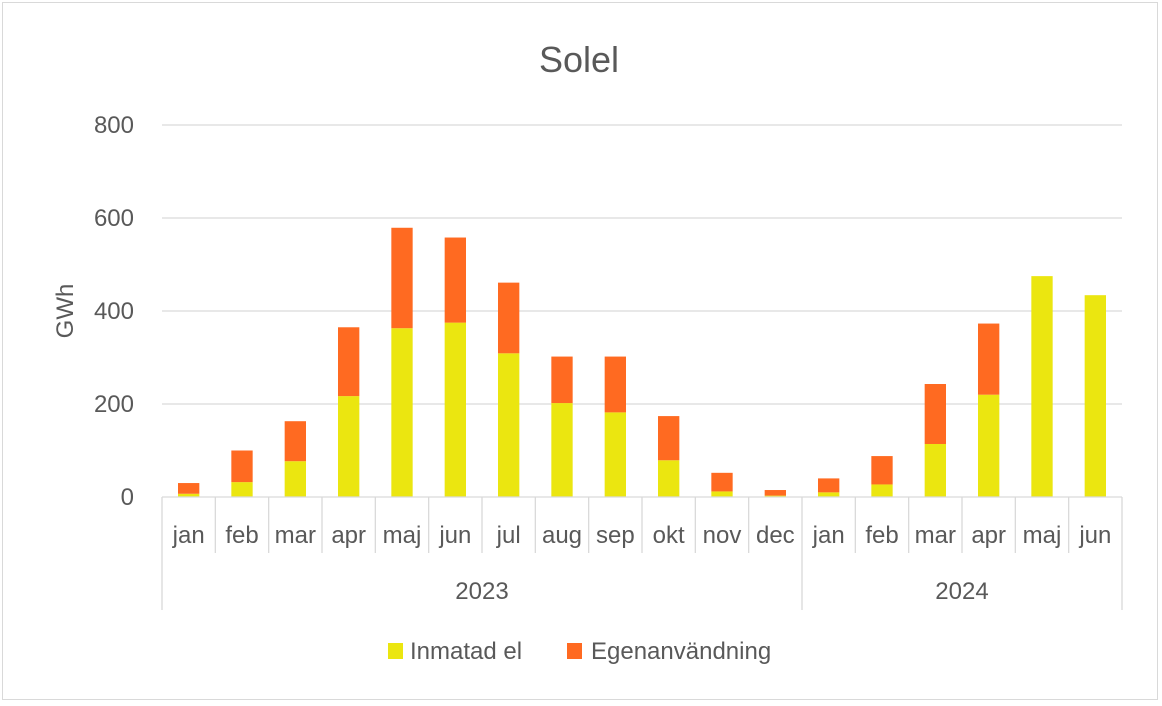 The height and width of the screenshot is (706, 1162). I want to click on category-label-8: sep, so click(615, 535).